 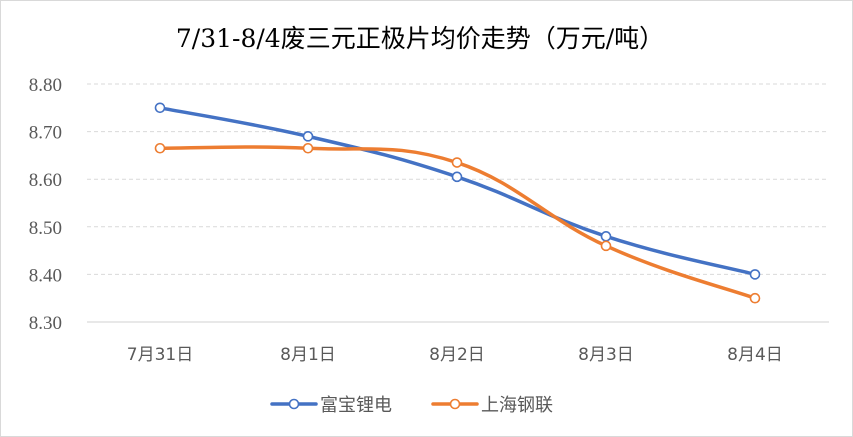 What do you see at coordinates (606, 355) in the screenshot?
I see `x-tick-label: 8月3日` at bounding box center [606, 355].